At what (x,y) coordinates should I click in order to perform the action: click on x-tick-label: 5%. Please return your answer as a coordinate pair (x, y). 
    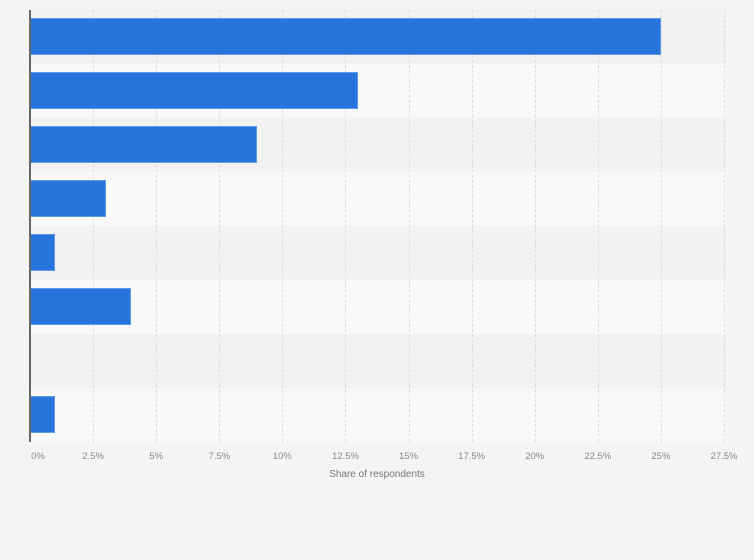
    Looking at the image, I should click on (156, 456).